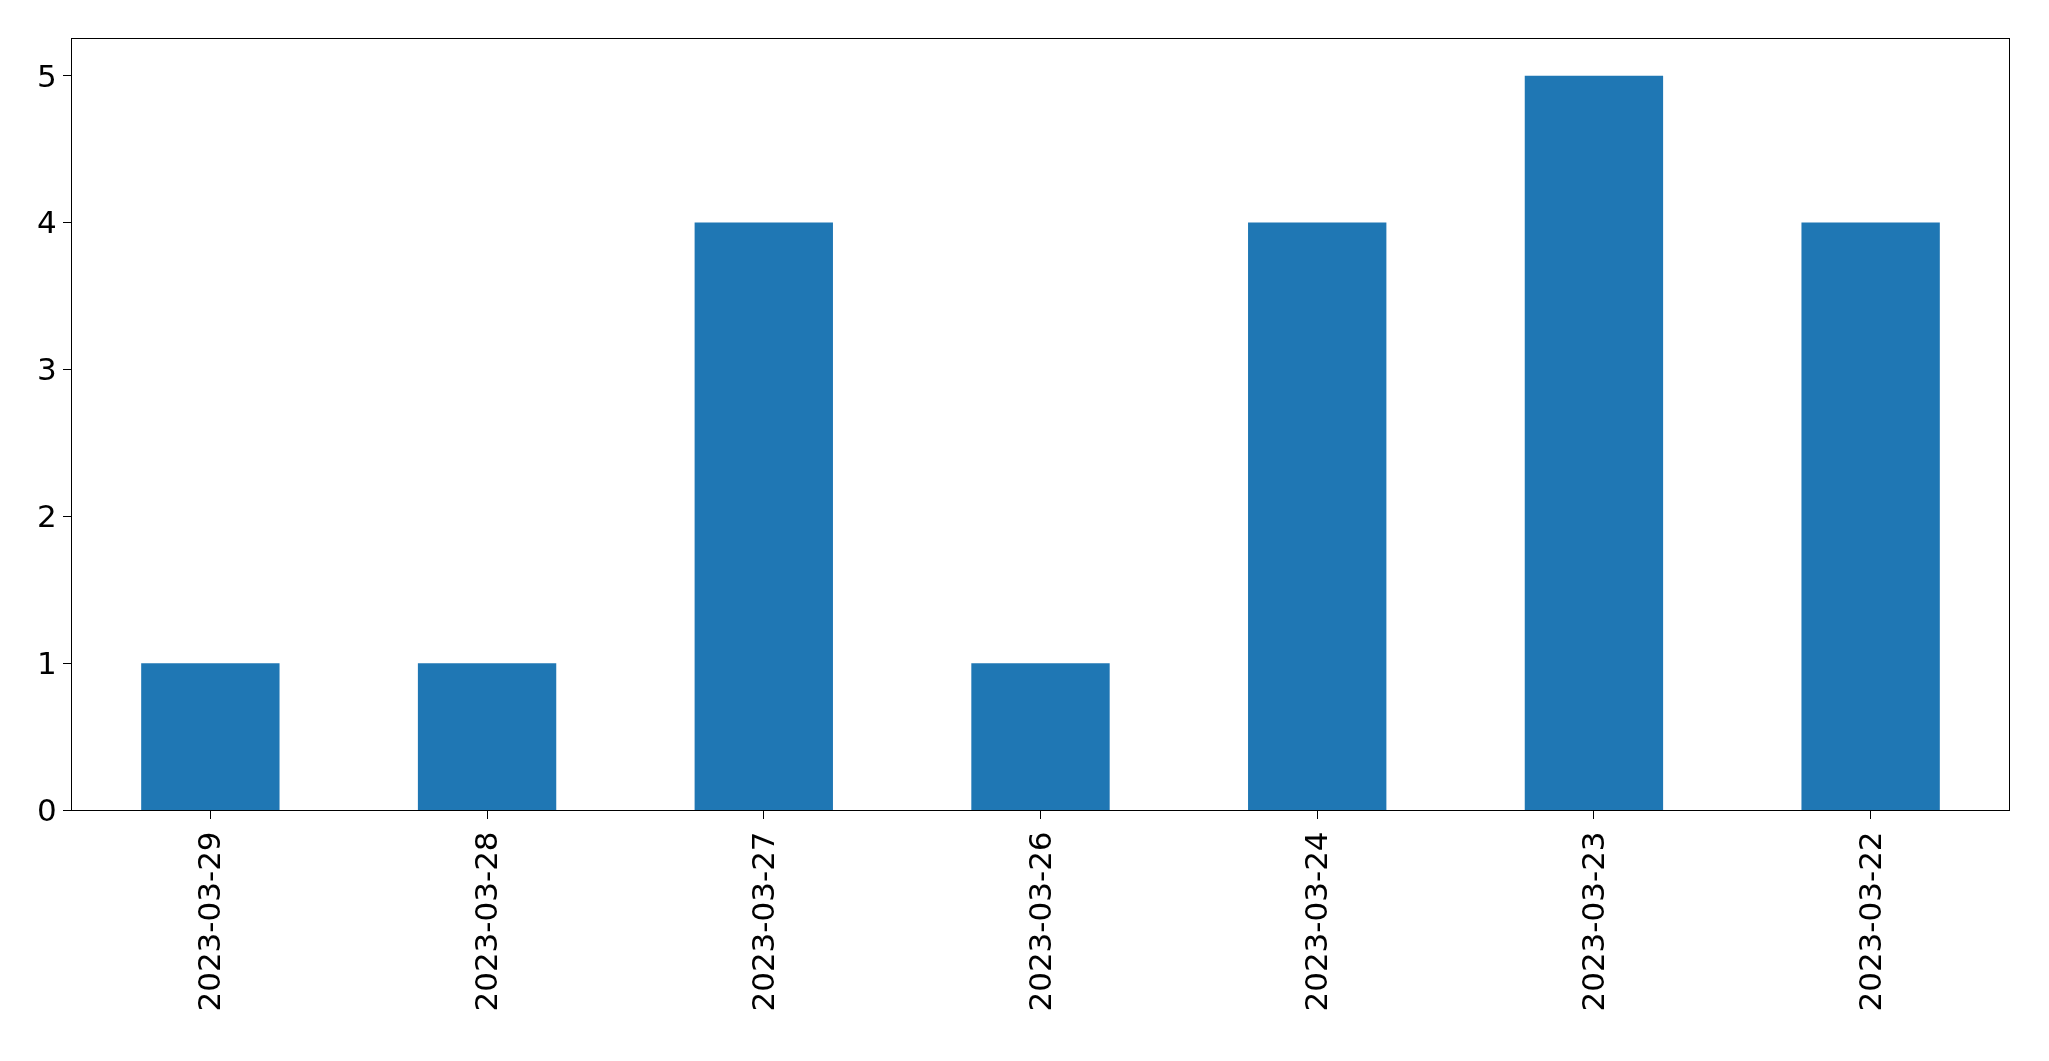 This screenshot has width=2049, height=1061. What do you see at coordinates (1869, 921) in the screenshot?
I see `x-tick-label: 2023-03-22` at bounding box center [1869, 921].